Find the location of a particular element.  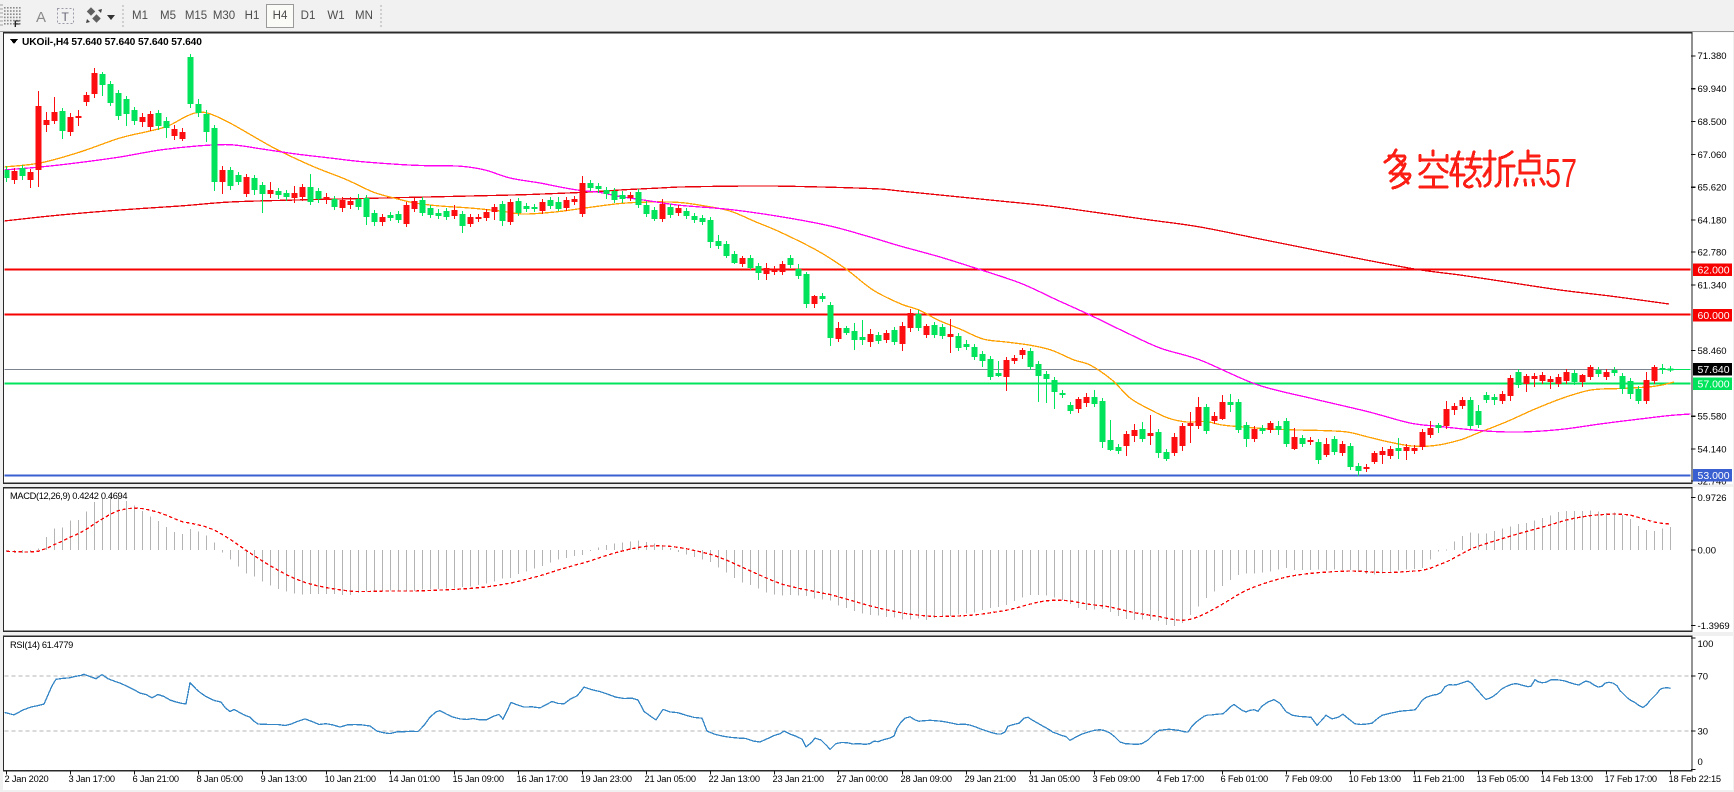

svg-text: 4 Feb 17:00 is located at coordinates (1180, 779).